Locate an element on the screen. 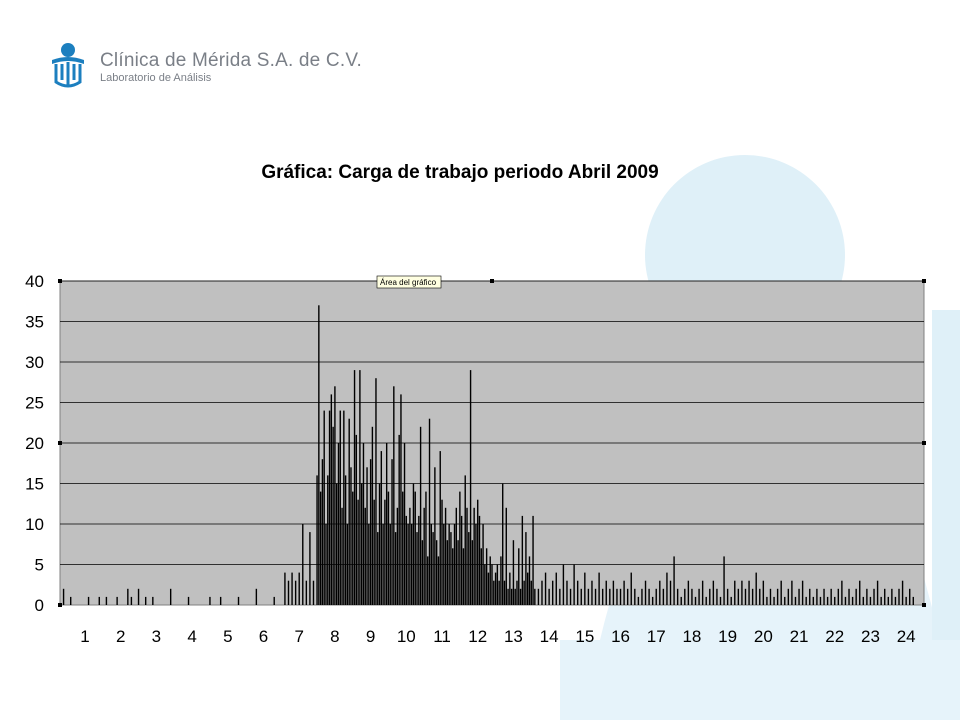 Image resolution: width=960 pixels, height=720 pixels. x-tick-label: 22 is located at coordinates (834, 636).